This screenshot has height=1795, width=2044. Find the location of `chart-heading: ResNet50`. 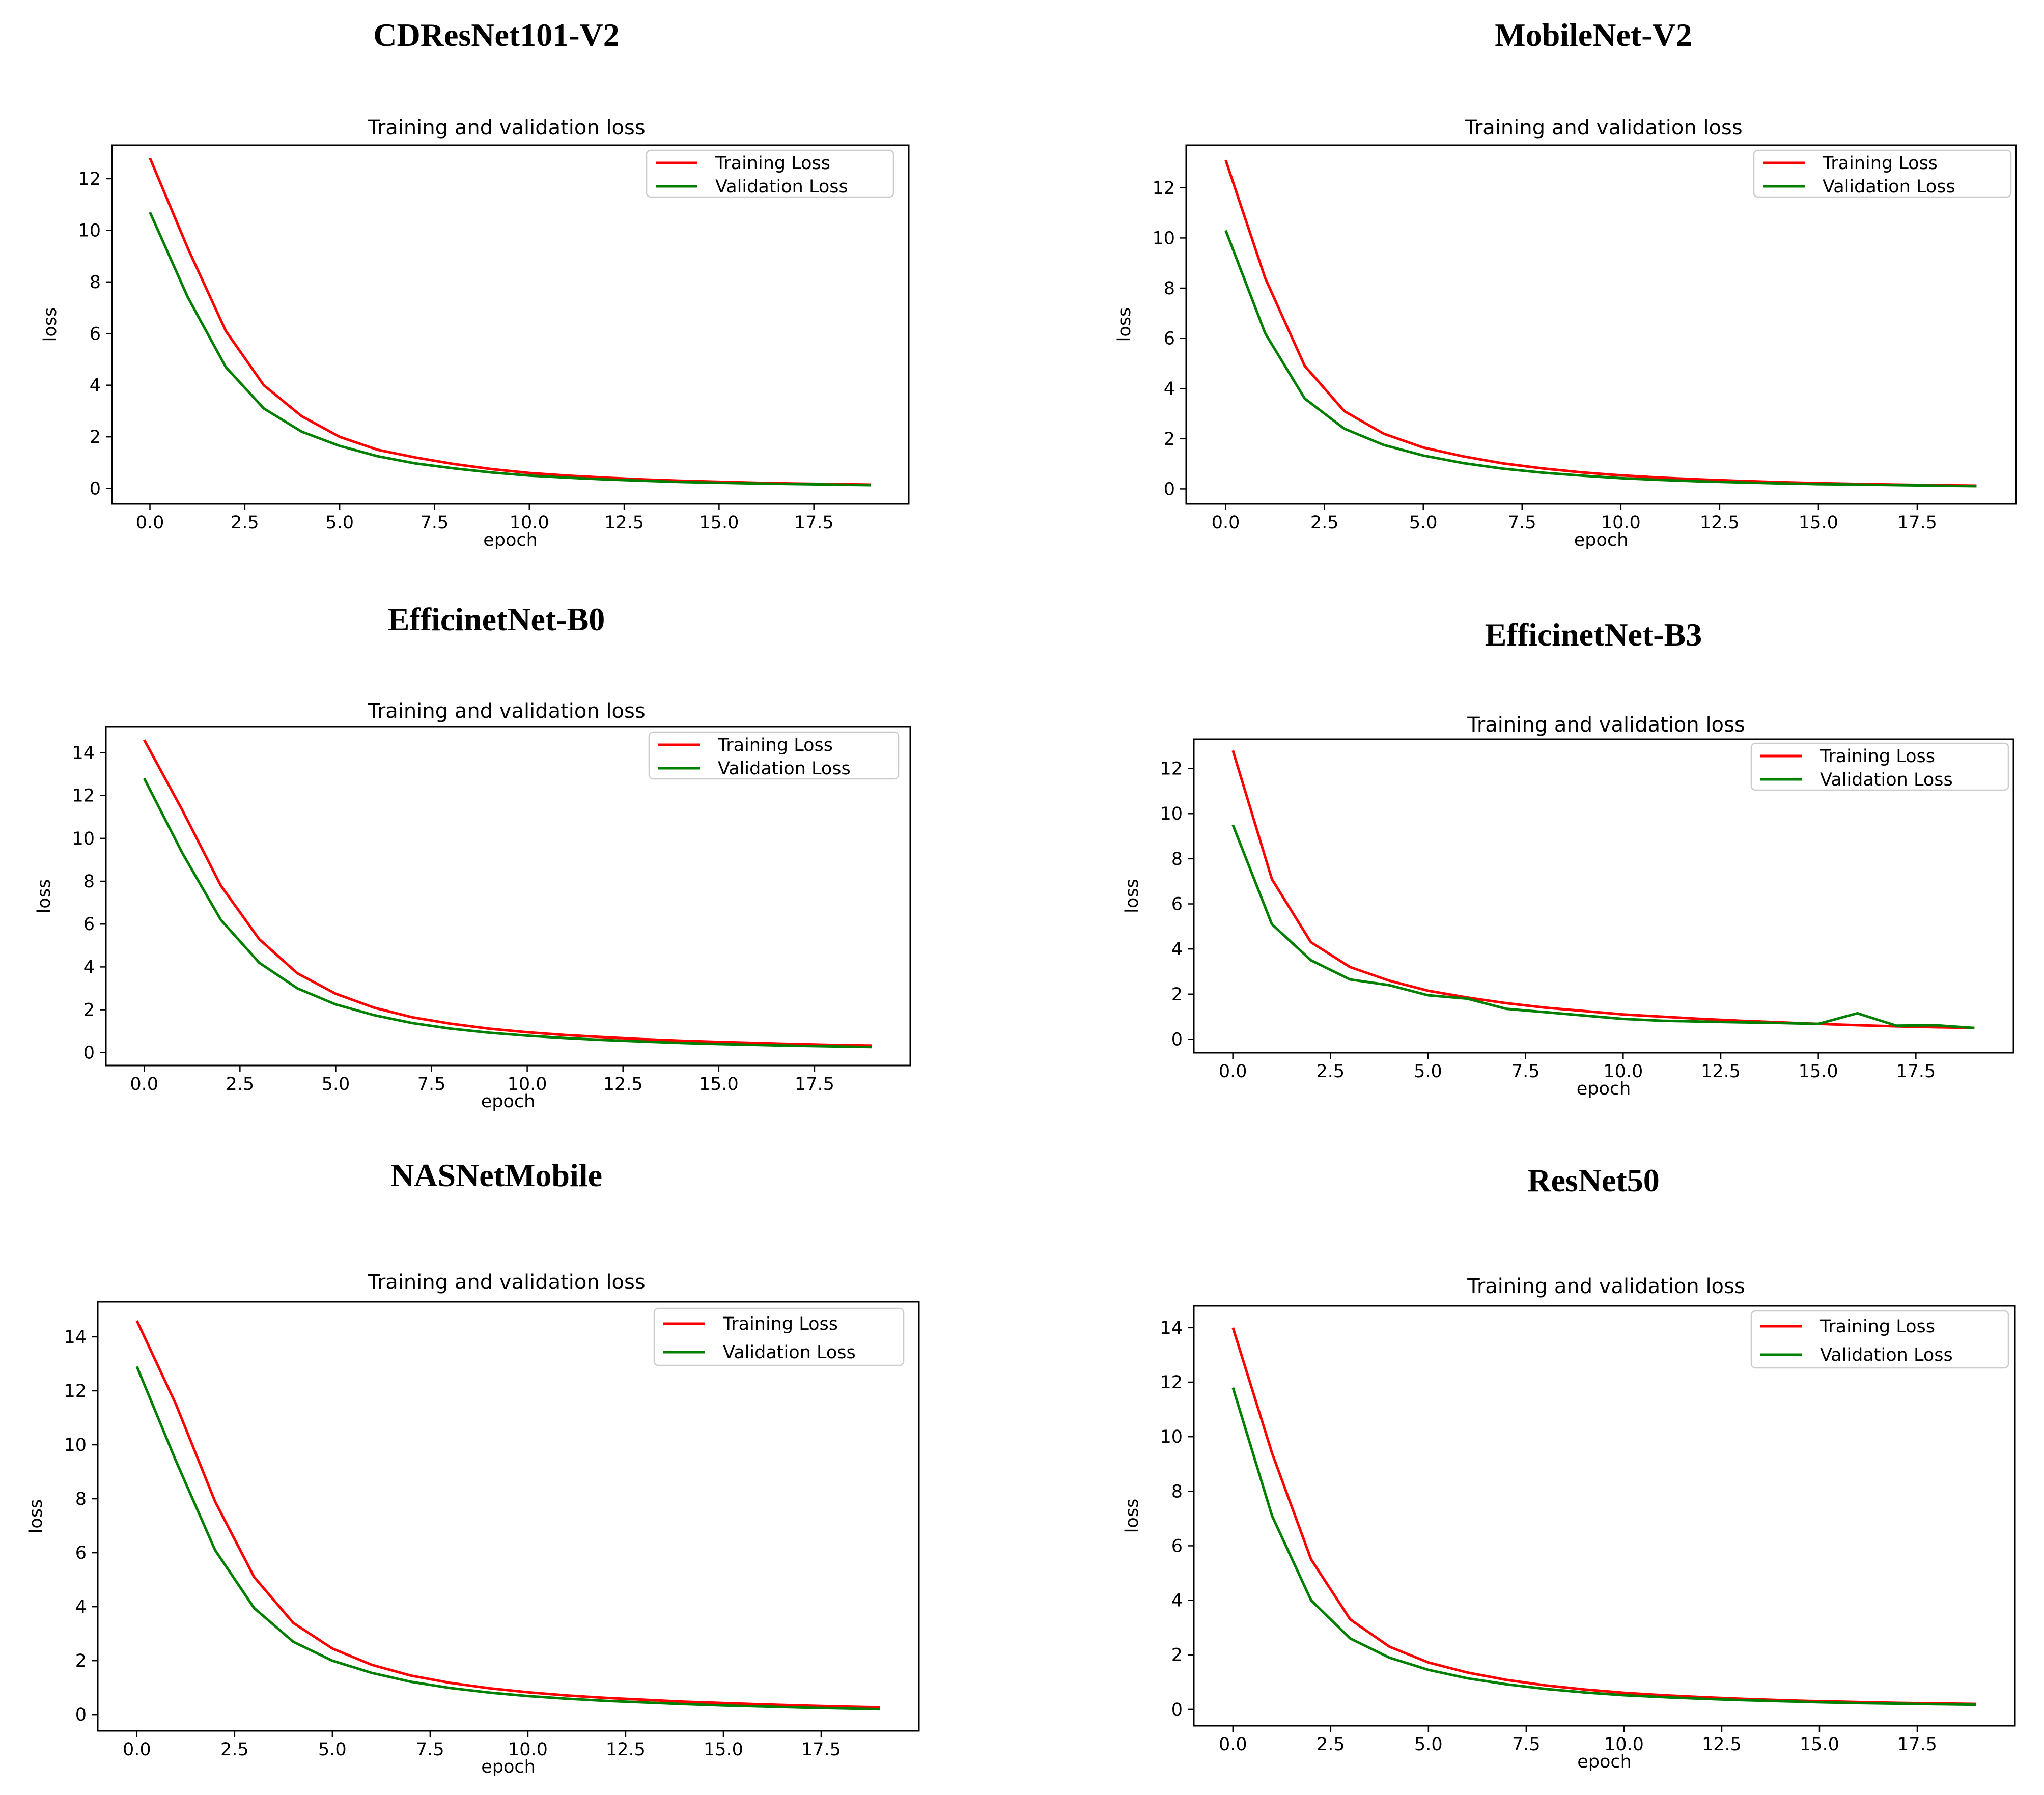

chart-heading: ResNet50 is located at coordinates (1593, 1180).